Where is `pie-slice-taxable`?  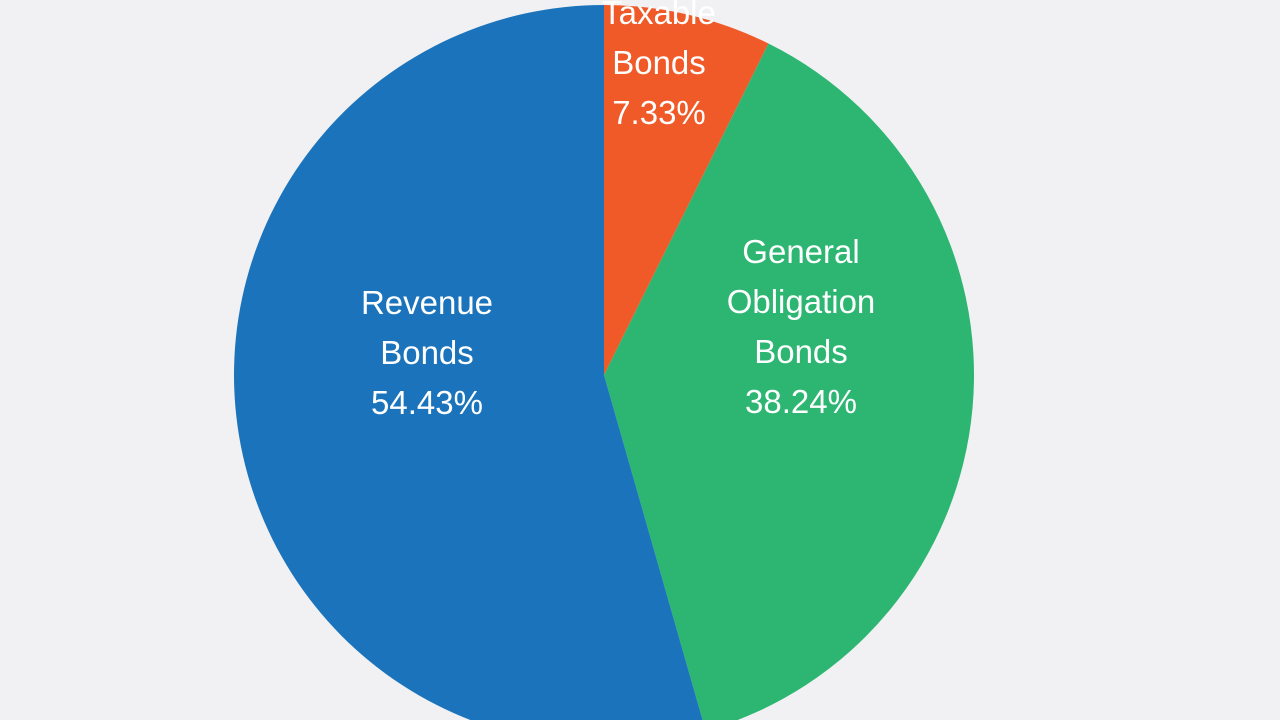 pie-slice-taxable is located at coordinates (686, 190).